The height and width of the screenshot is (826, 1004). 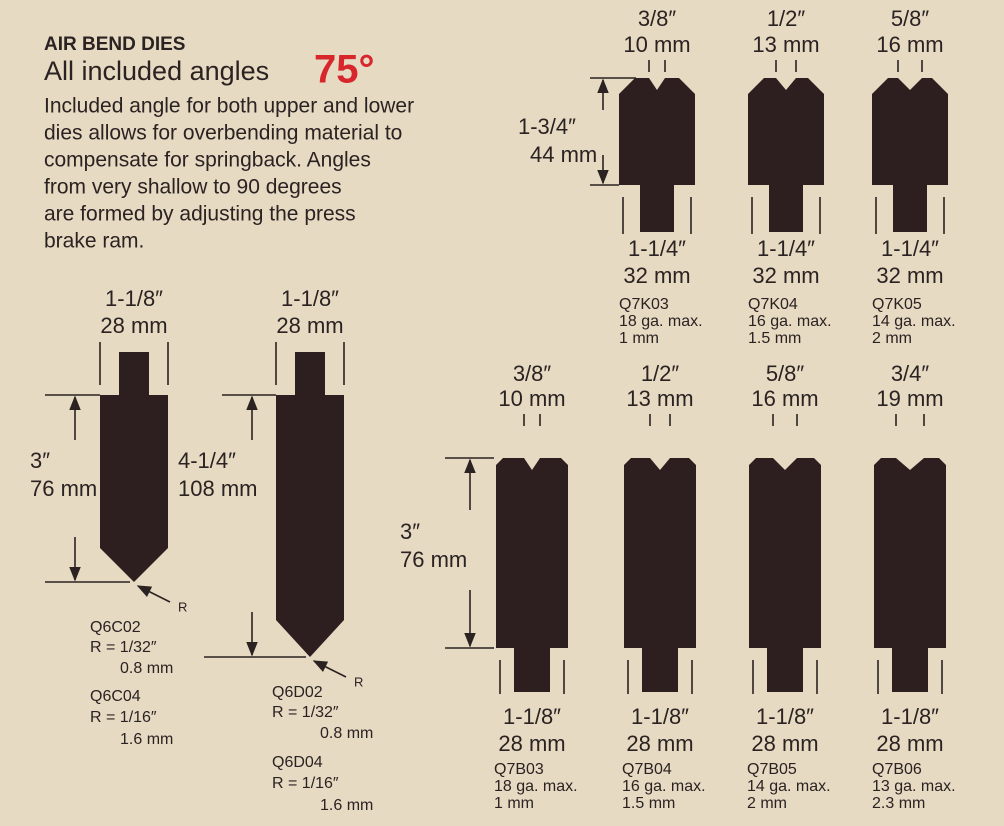 What do you see at coordinates (773, 304) in the screenshot?
I see `model: Q7K04` at bounding box center [773, 304].